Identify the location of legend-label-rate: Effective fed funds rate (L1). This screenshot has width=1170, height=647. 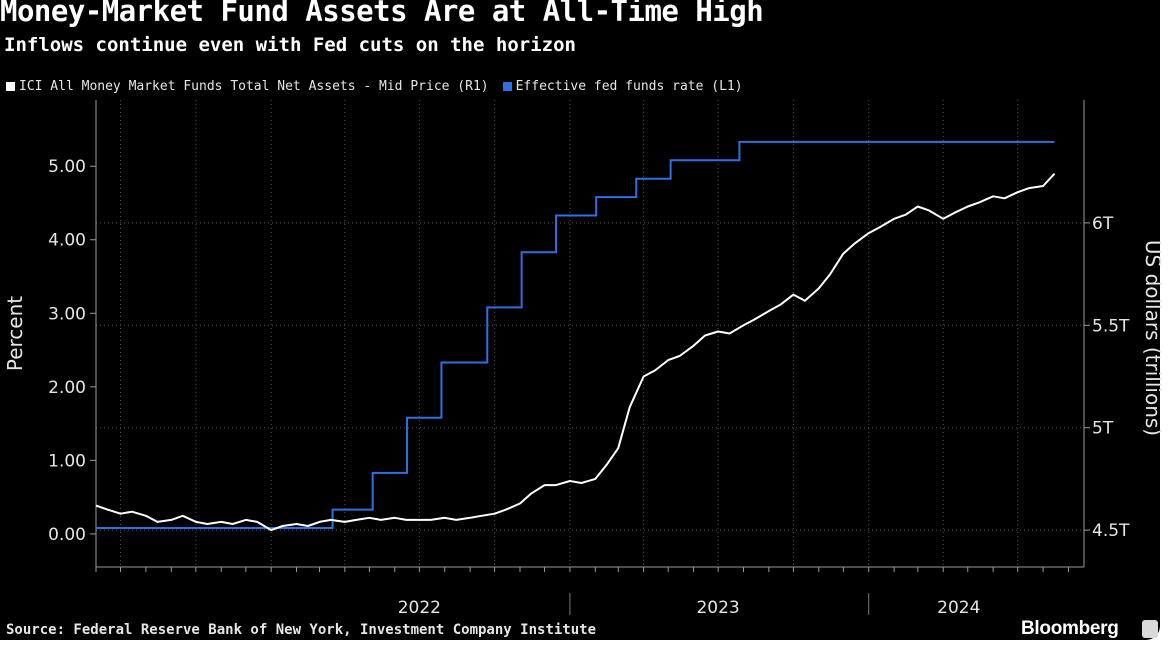
(629, 86).